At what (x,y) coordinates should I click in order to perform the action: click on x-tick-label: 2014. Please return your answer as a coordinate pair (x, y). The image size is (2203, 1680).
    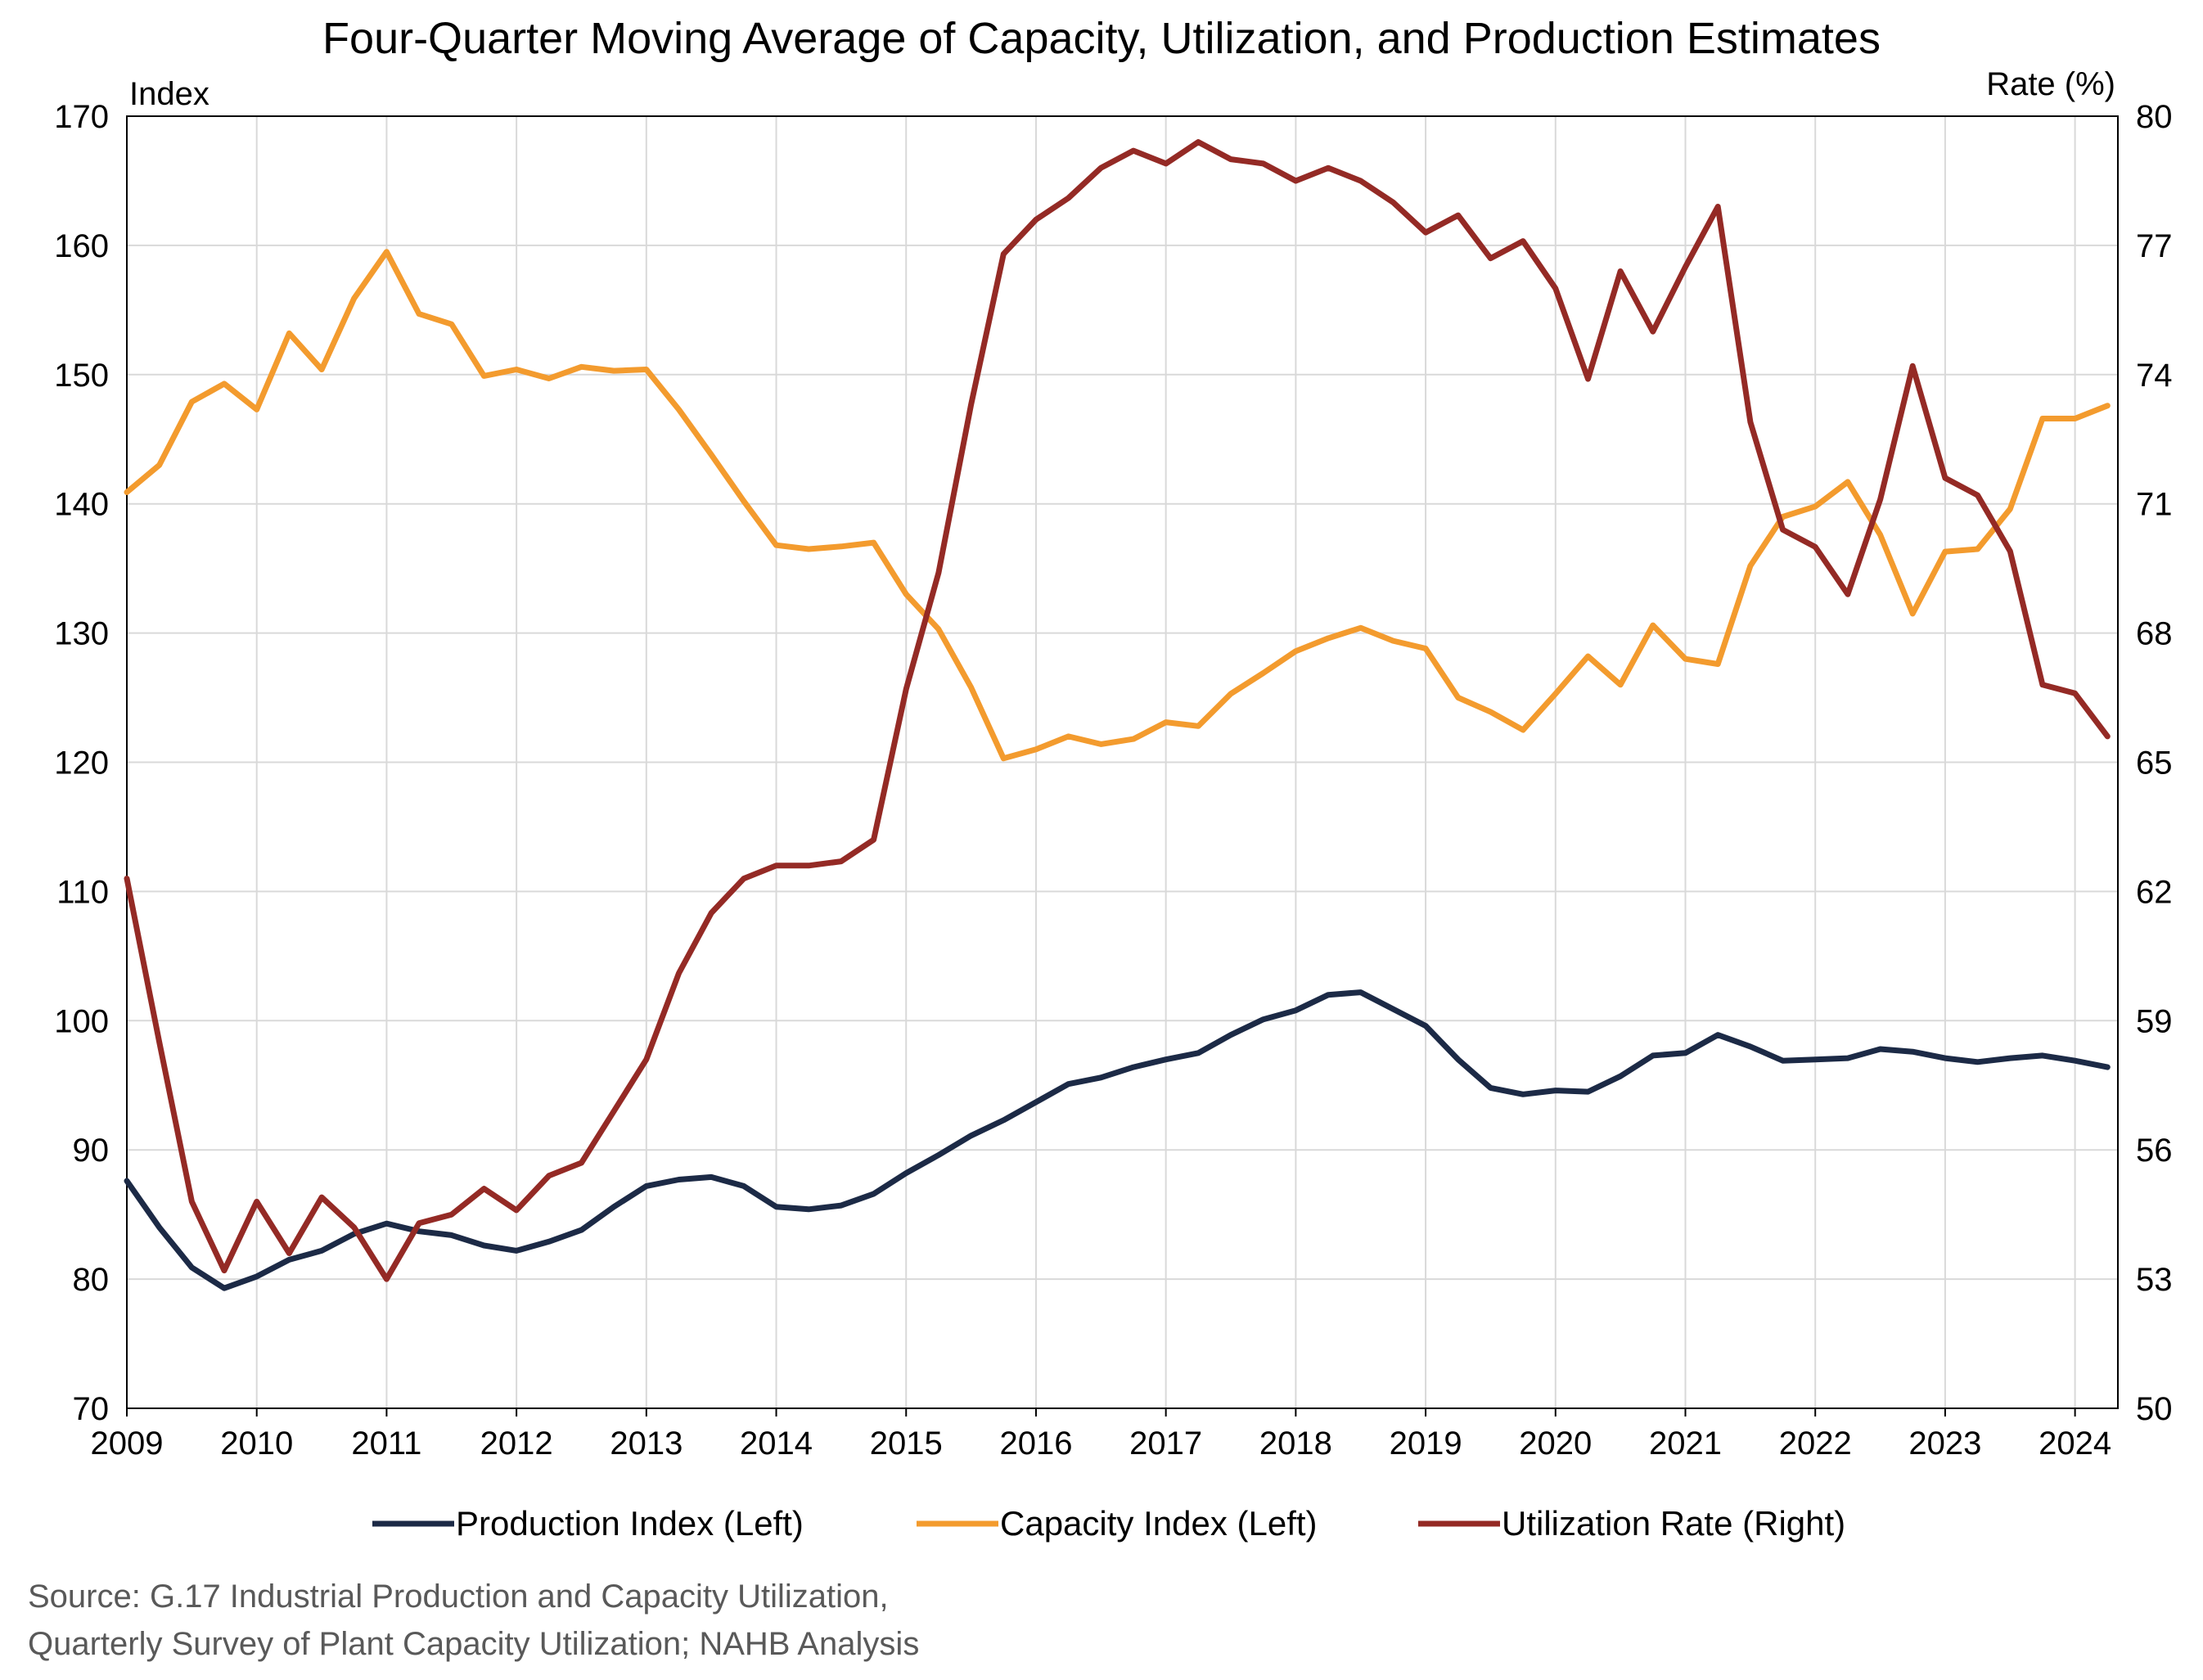
    Looking at the image, I should click on (776, 1444).